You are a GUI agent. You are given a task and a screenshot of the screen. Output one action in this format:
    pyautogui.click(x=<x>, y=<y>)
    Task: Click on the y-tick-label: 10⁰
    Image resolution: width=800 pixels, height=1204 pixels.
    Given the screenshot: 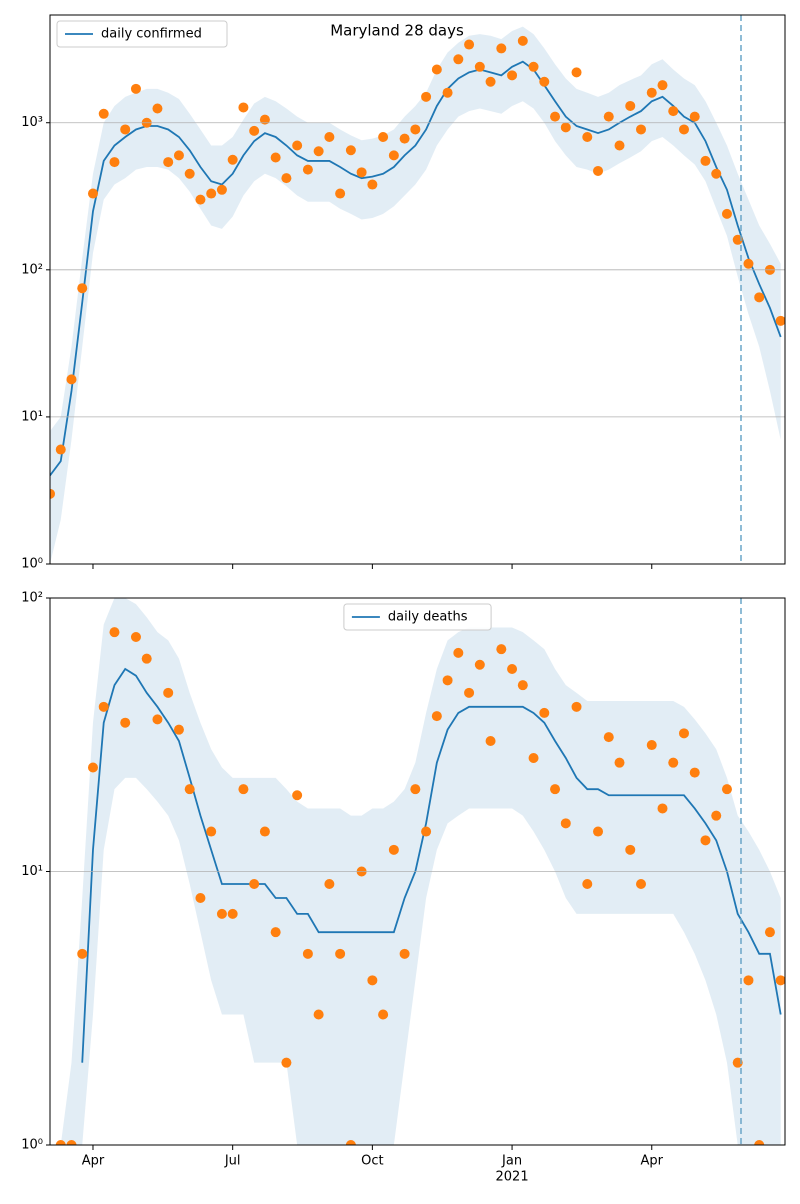 What is the action you would take?
    pyautogui.click(x=32, y=1145)
    